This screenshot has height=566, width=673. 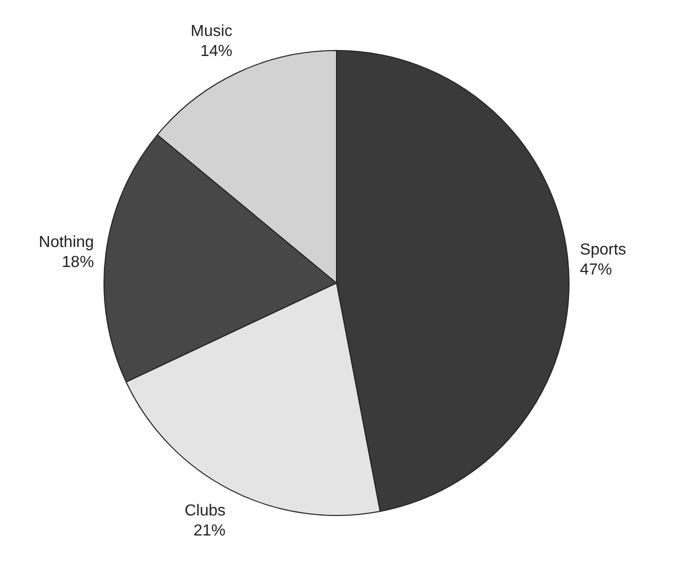 I want to click on slice-label: Clubs, so click(x=205, y=511).